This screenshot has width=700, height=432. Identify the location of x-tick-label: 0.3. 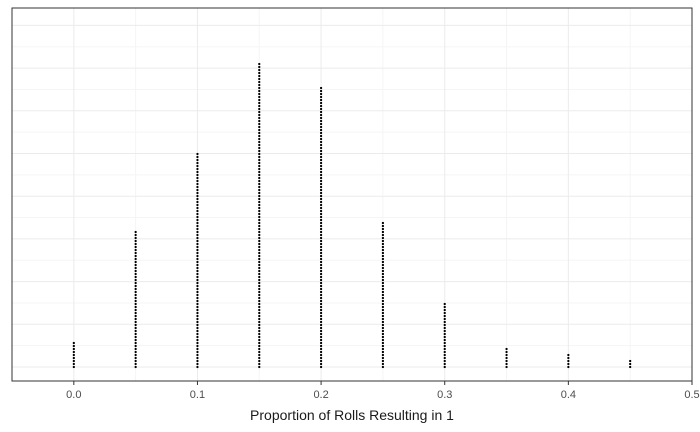
(444, 395).